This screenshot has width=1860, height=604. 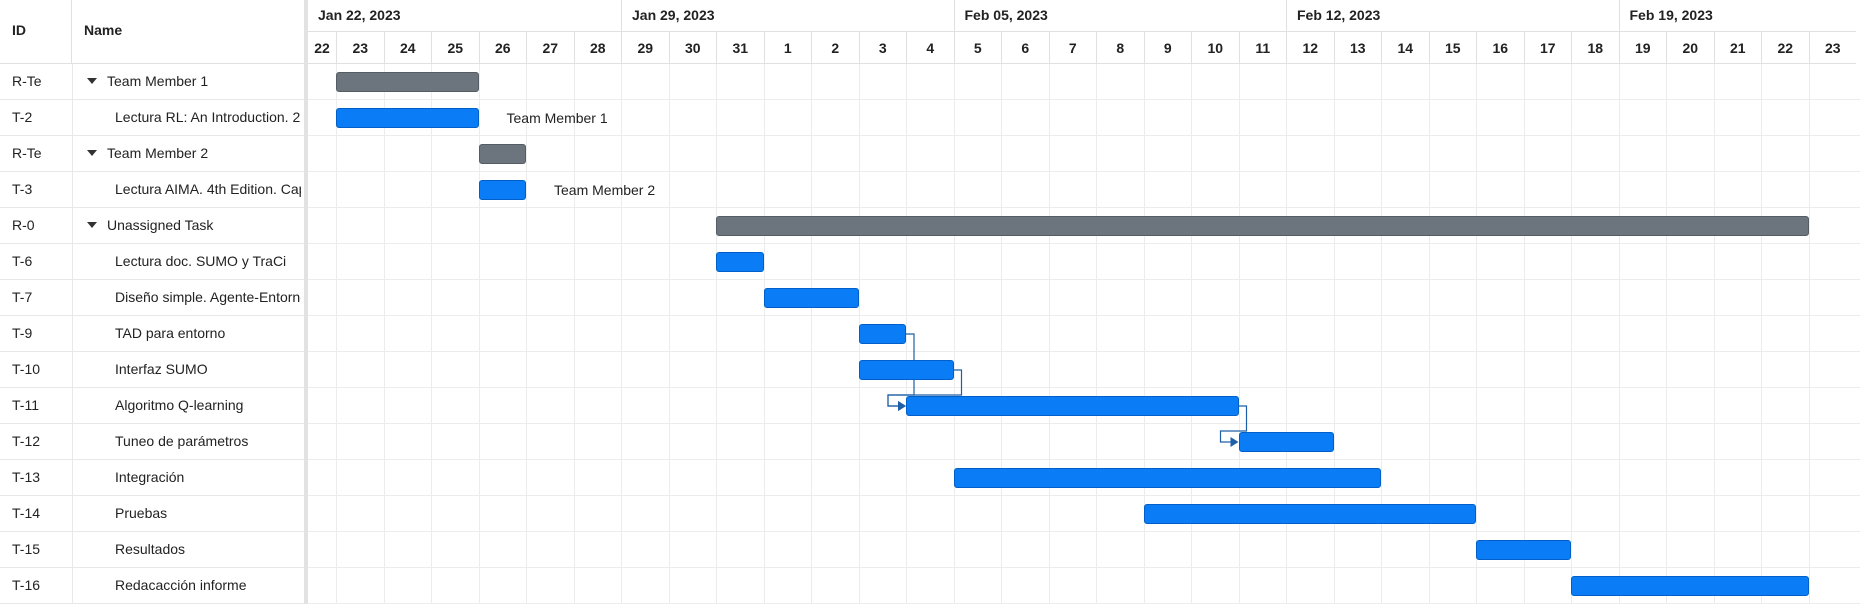 What do you see at coordinates (455, 48) in the screenshot?
I see `day-header: 25` at bounding box center [455, 48].